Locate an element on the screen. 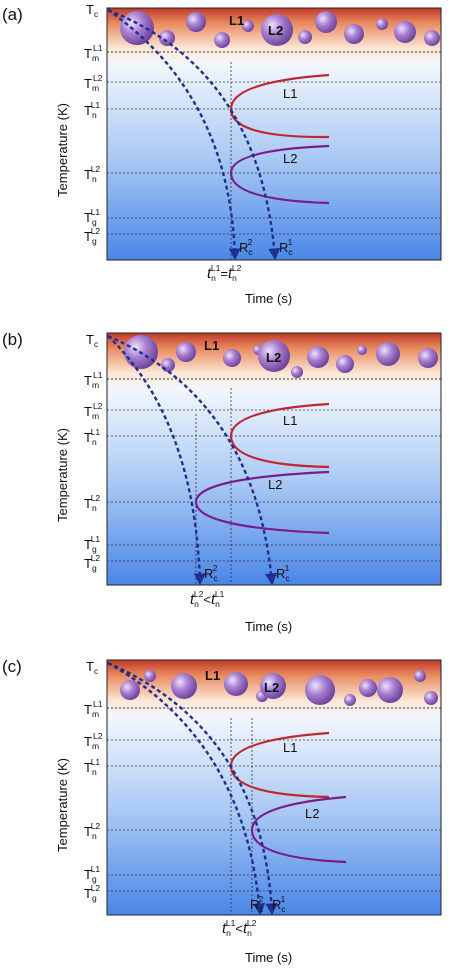 Image resolution: width=474 pixels, height=972 pixels. panel-label: (b) is located at coordinates (12, 339).